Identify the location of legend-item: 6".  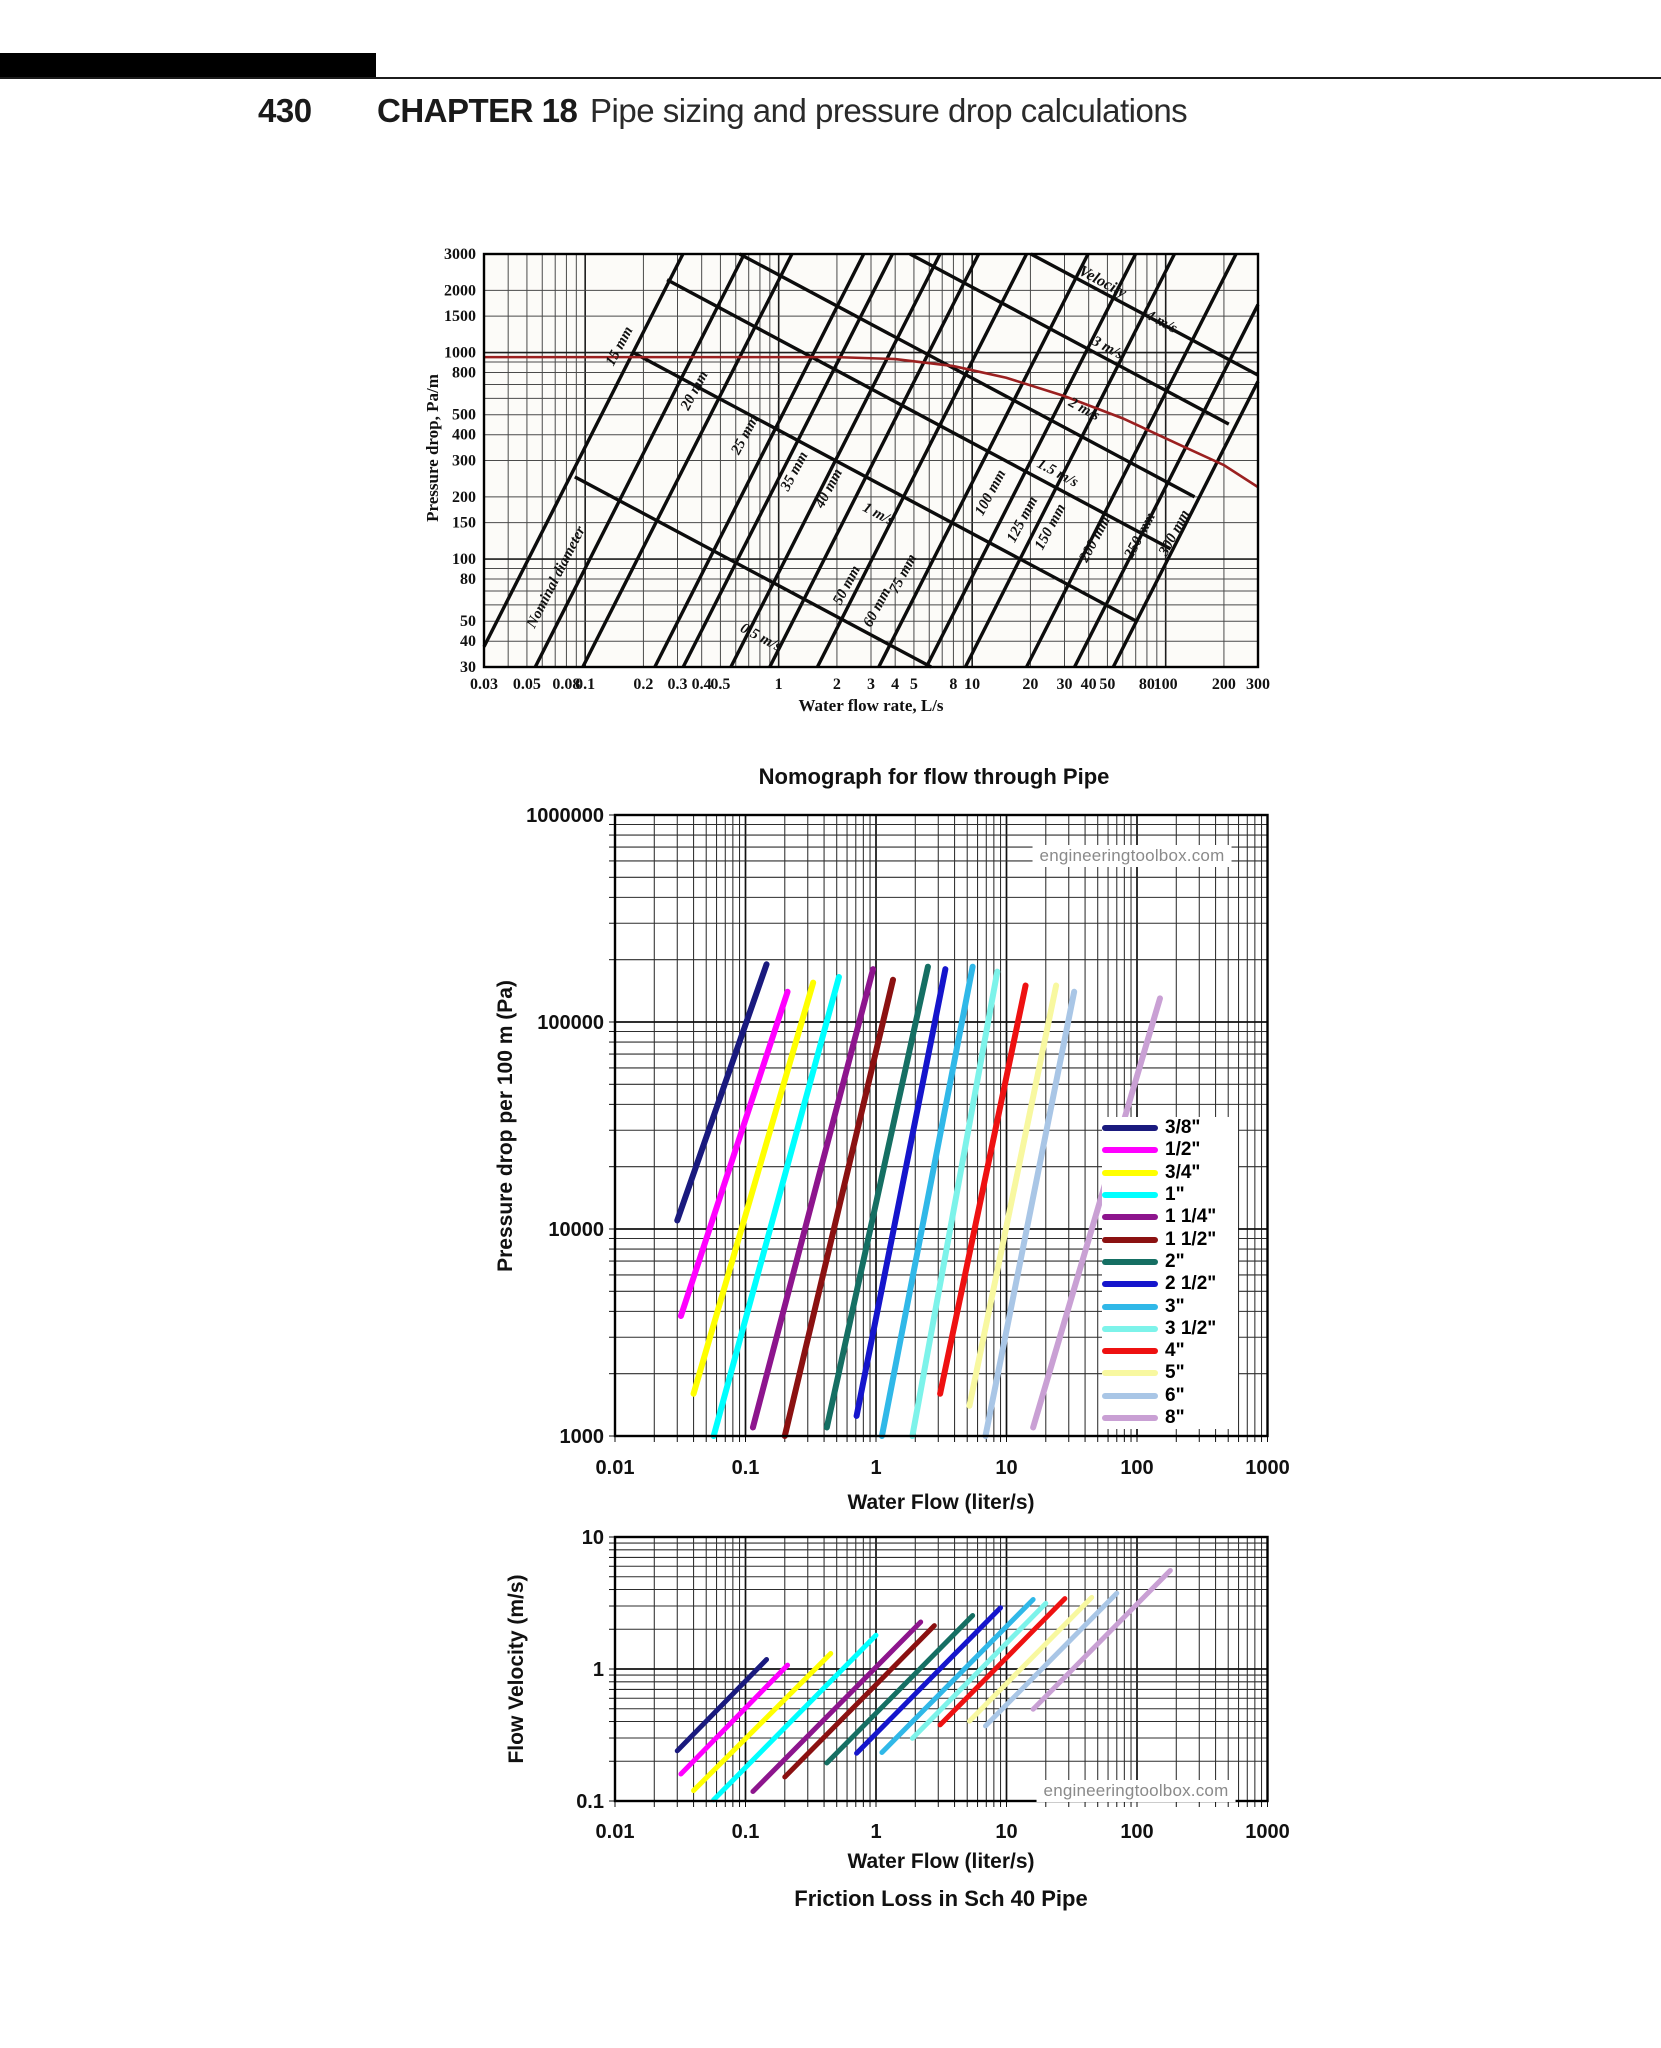
(1170, 1396).